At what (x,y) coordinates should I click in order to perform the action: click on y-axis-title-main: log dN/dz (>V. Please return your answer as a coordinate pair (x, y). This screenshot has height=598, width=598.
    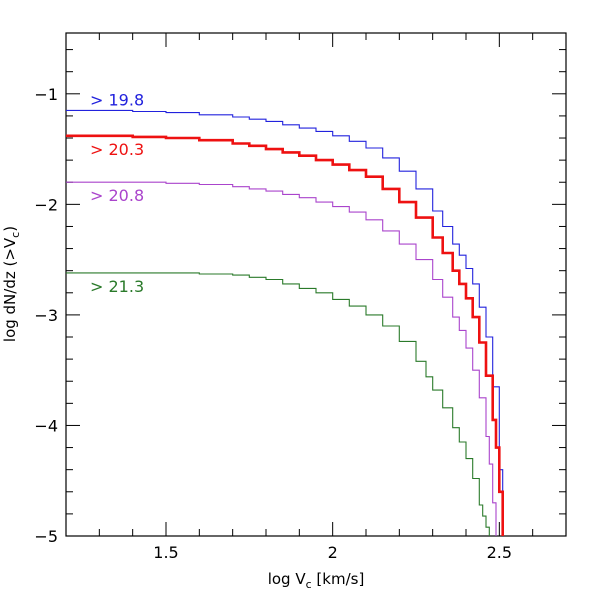
    Looking at the image, I should click on (10, 289).